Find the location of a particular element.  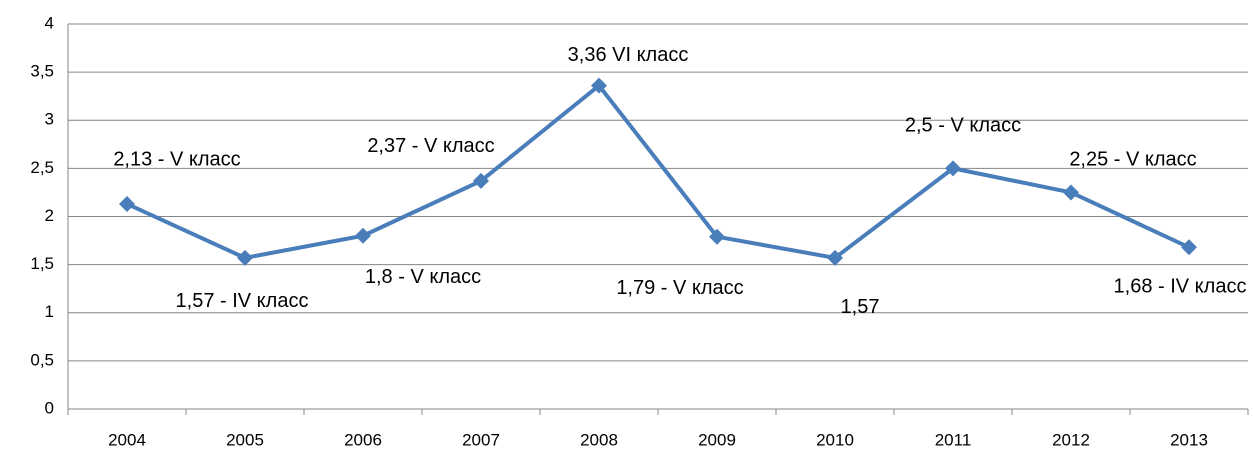

data-label: 1,8 - V класс is located at coordinates (423, 277).